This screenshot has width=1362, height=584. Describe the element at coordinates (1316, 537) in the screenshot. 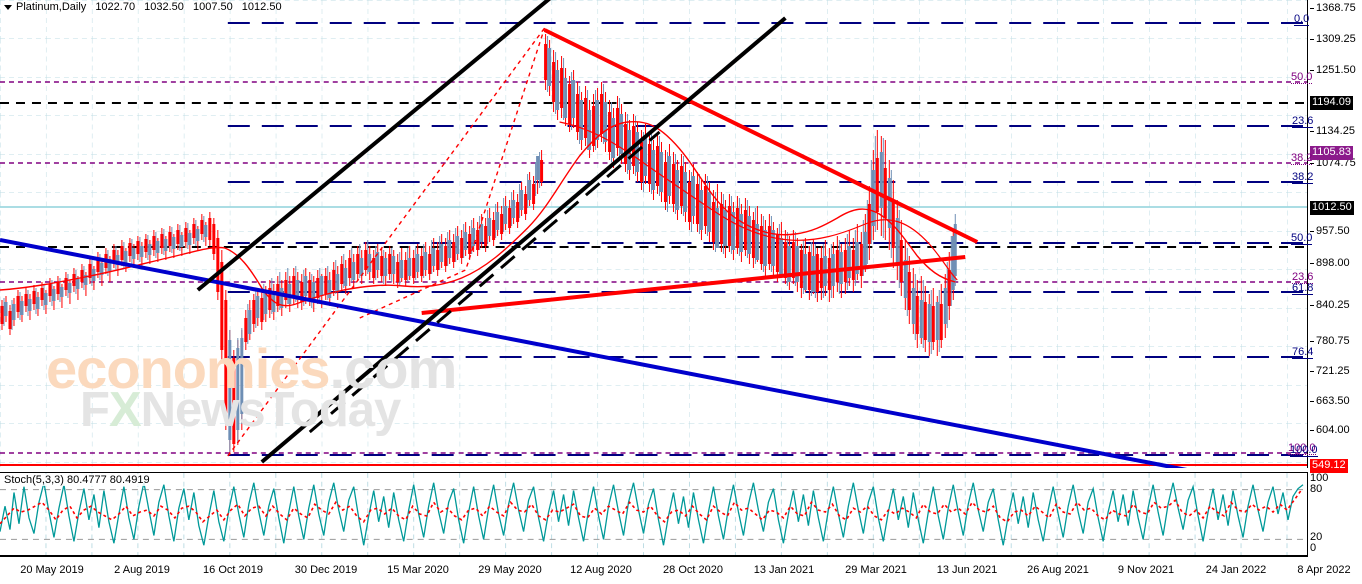

I see `stoch-tick-20: 20` at that location.